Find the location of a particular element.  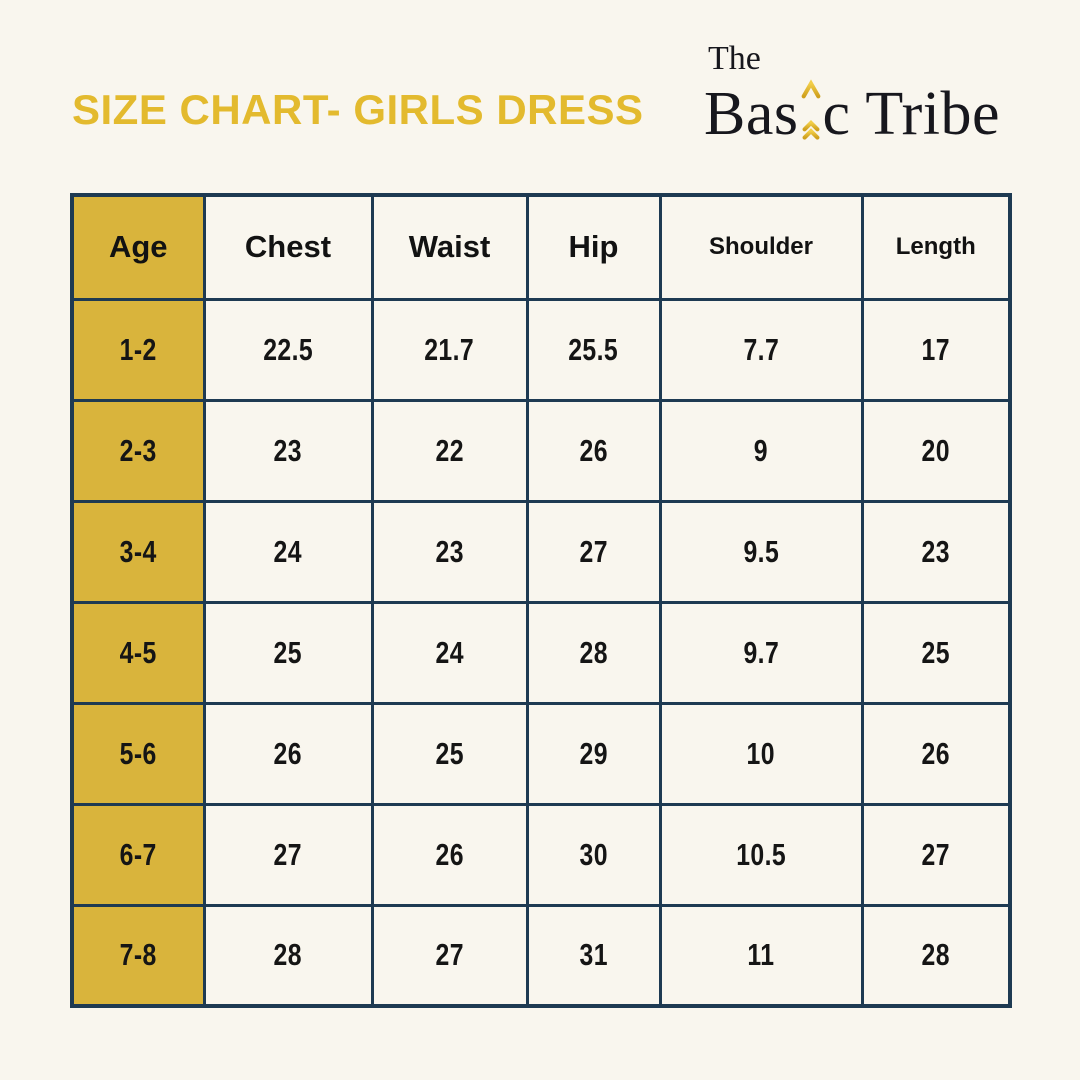

cell-waist: 25 is located at coordinates (449, 753).